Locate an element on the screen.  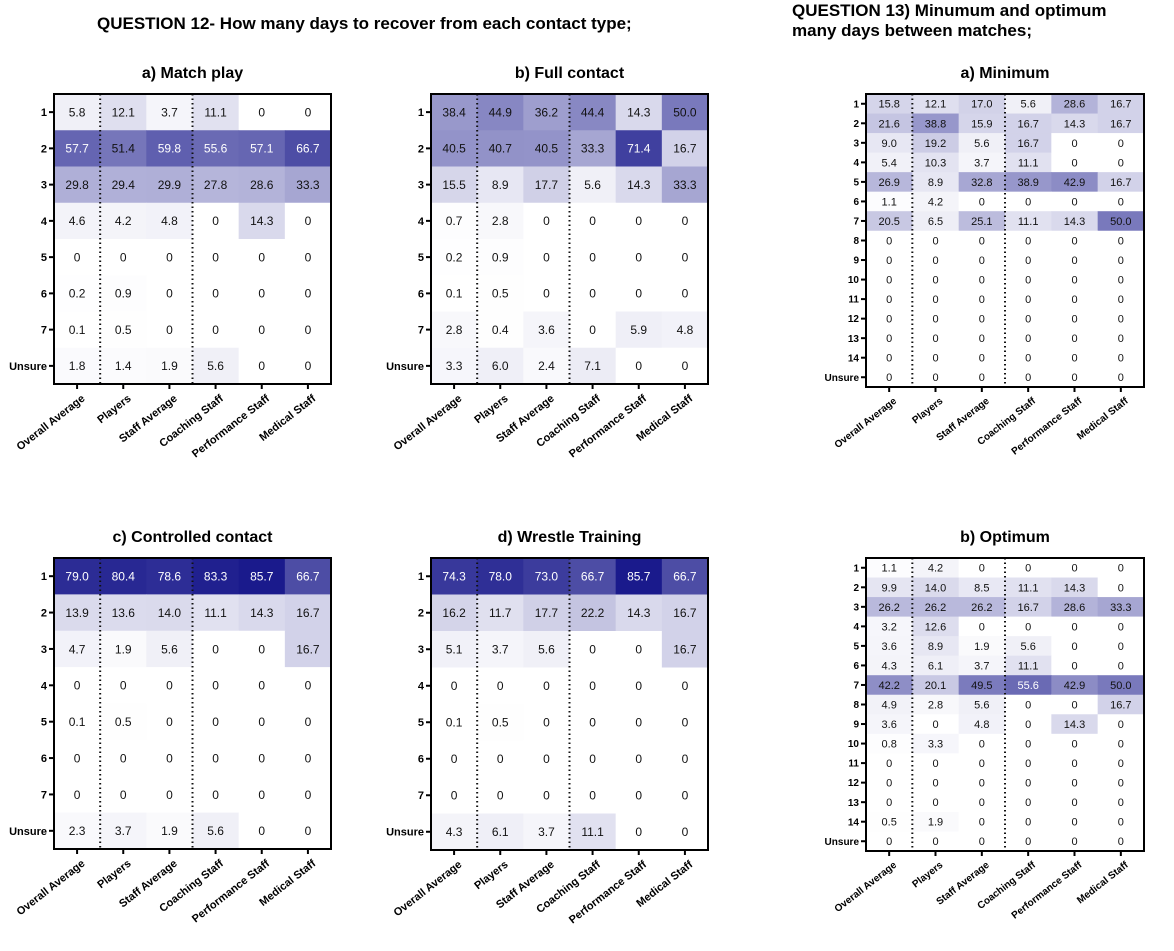
cell-value-label: 1.9 is located at coordinates (935, 823).